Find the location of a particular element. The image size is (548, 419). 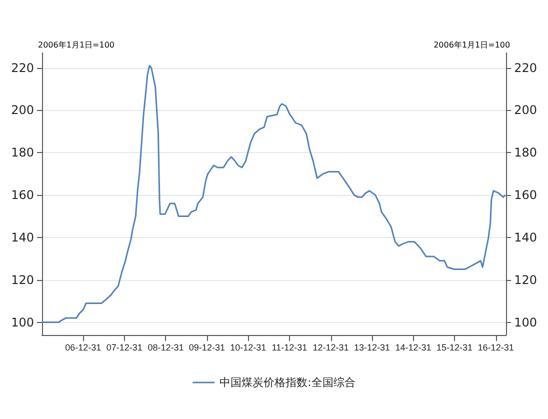

y-tick-label: 180 is located at coordinates (22, 153).